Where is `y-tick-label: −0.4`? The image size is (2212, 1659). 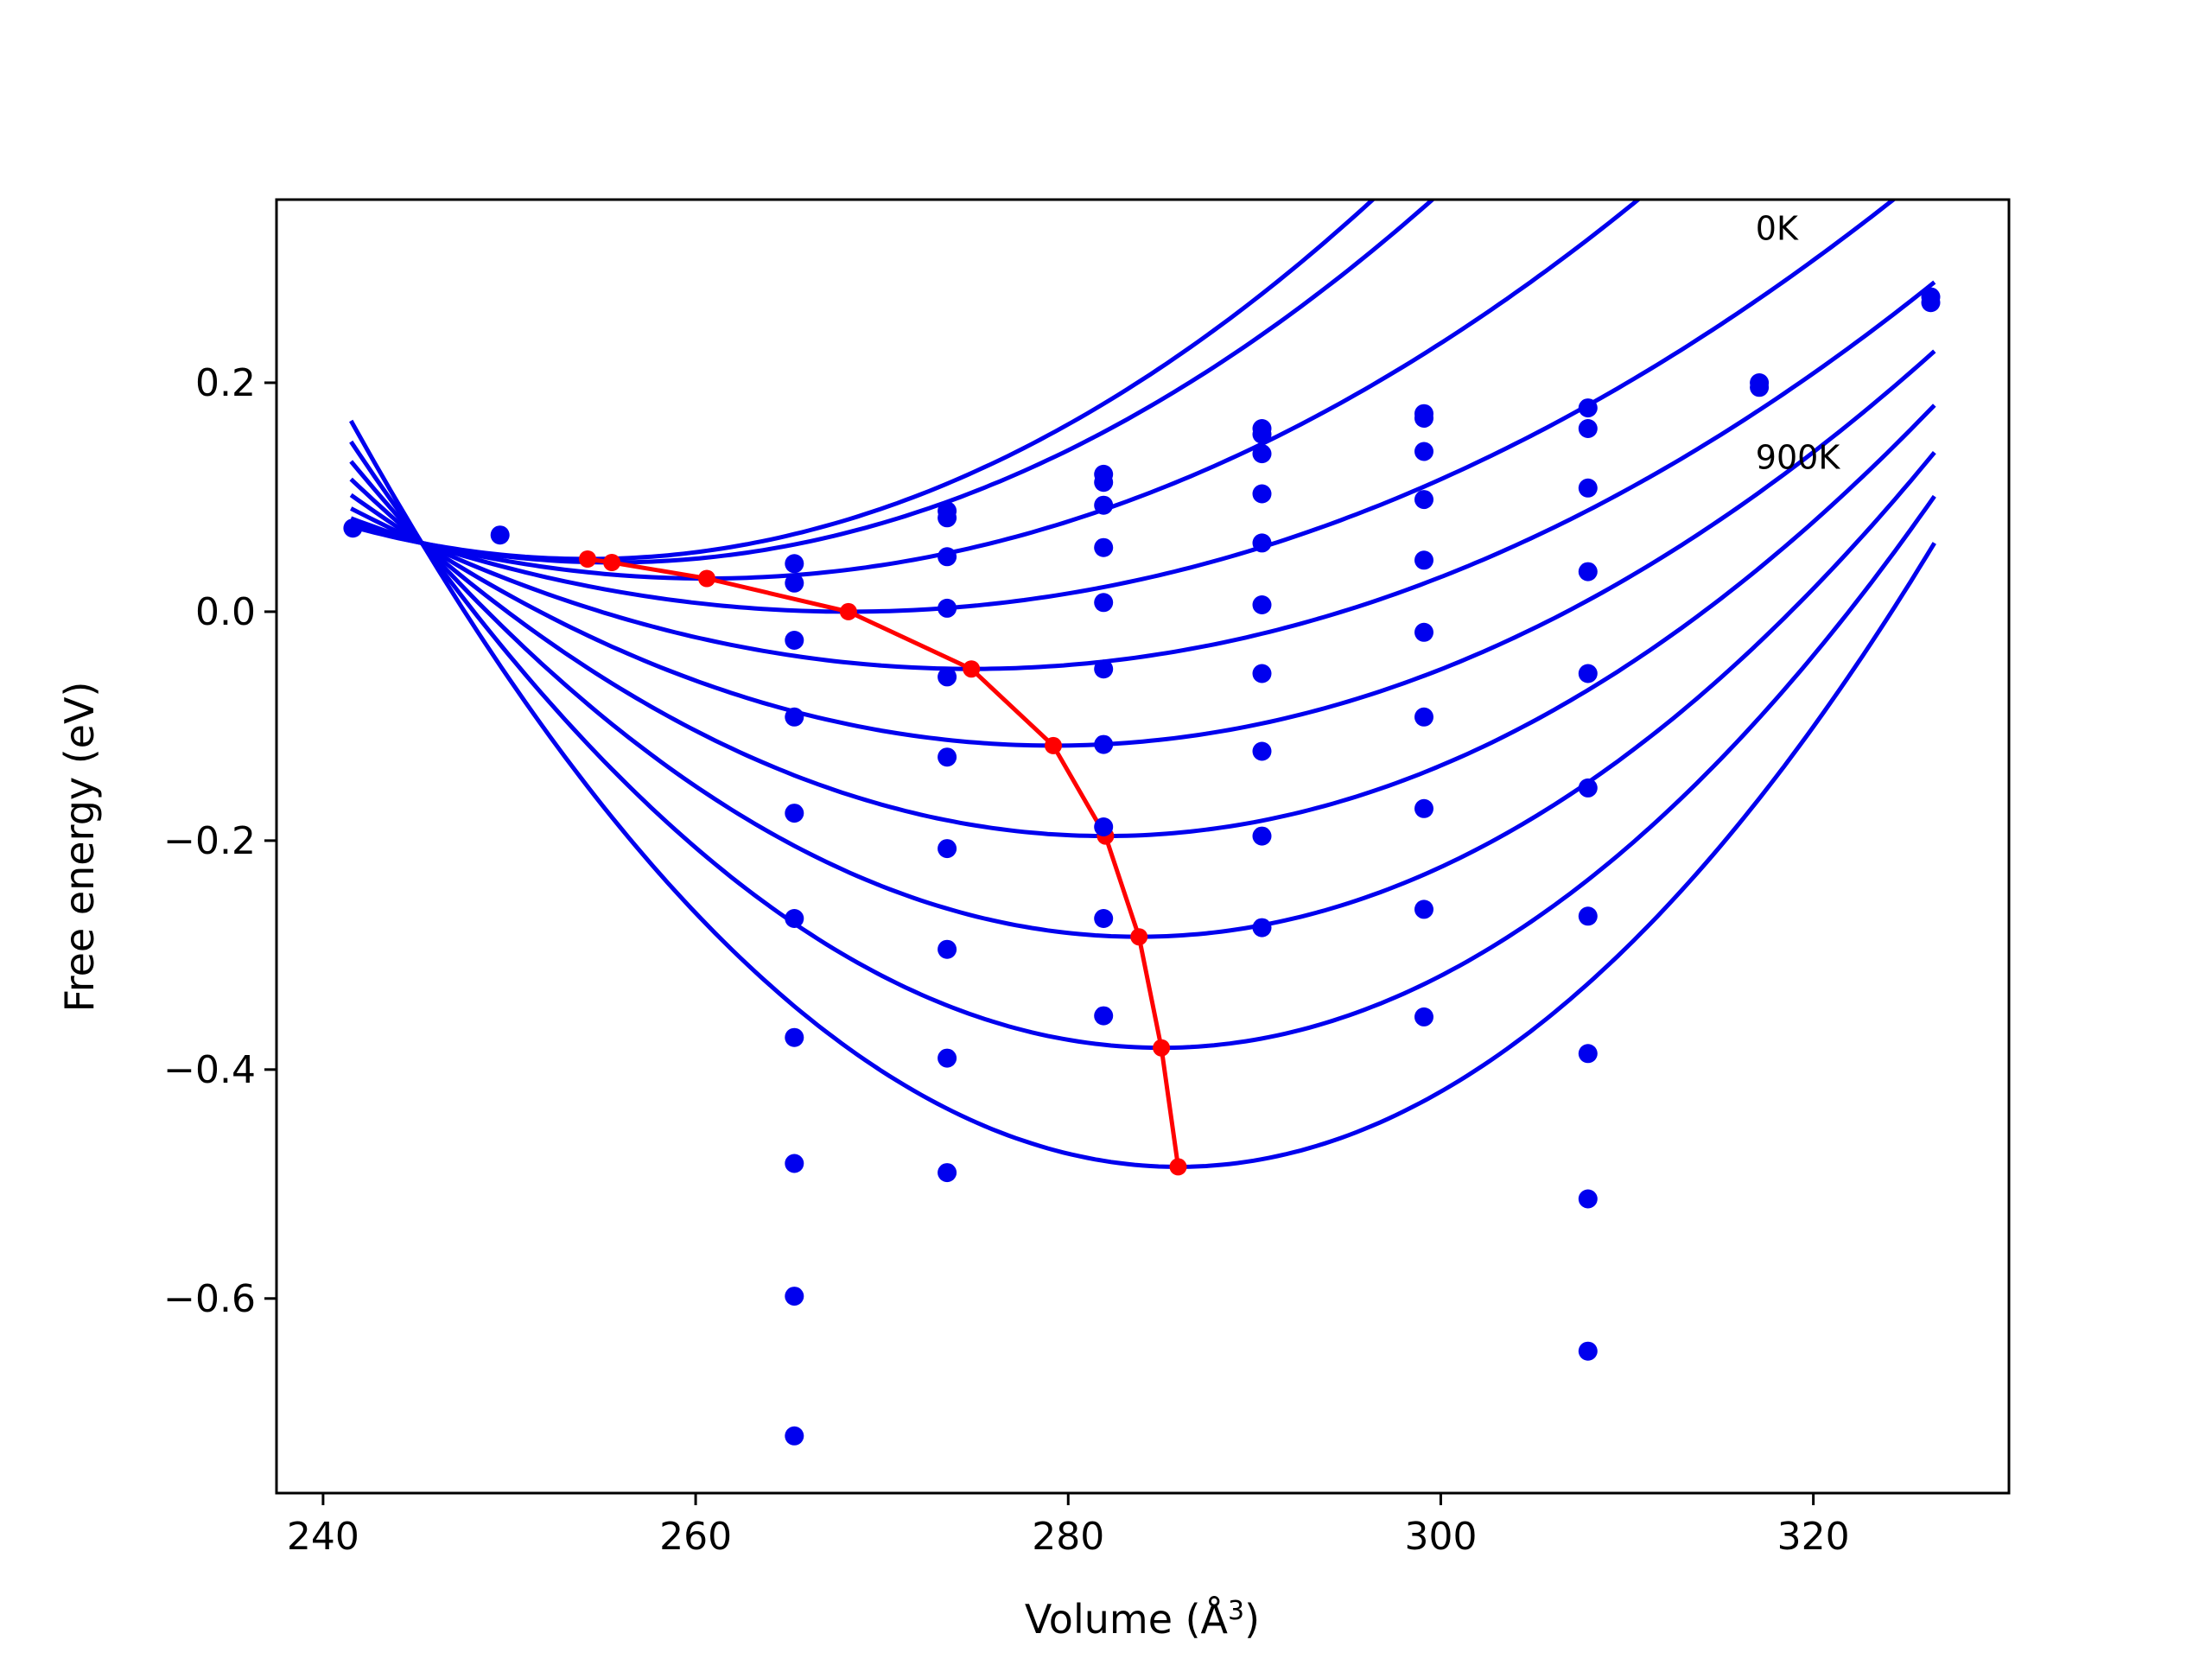 y-tick-label: −0.4 is located at coordinates (209, 1070).